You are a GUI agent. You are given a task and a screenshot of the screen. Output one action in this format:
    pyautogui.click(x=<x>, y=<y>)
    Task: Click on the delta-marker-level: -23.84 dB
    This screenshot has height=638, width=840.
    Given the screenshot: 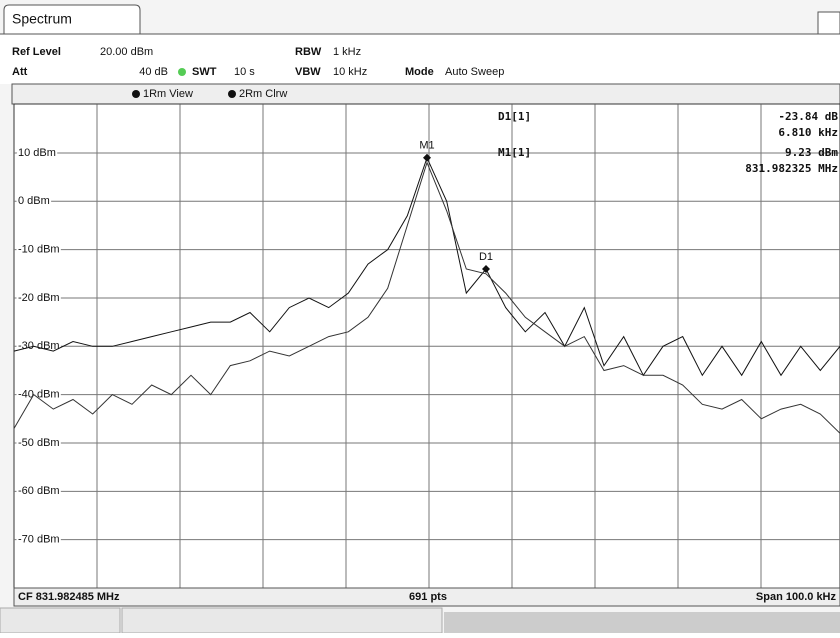 What is the action you would take?
    pyautogui.click(x=808, y=116)
    